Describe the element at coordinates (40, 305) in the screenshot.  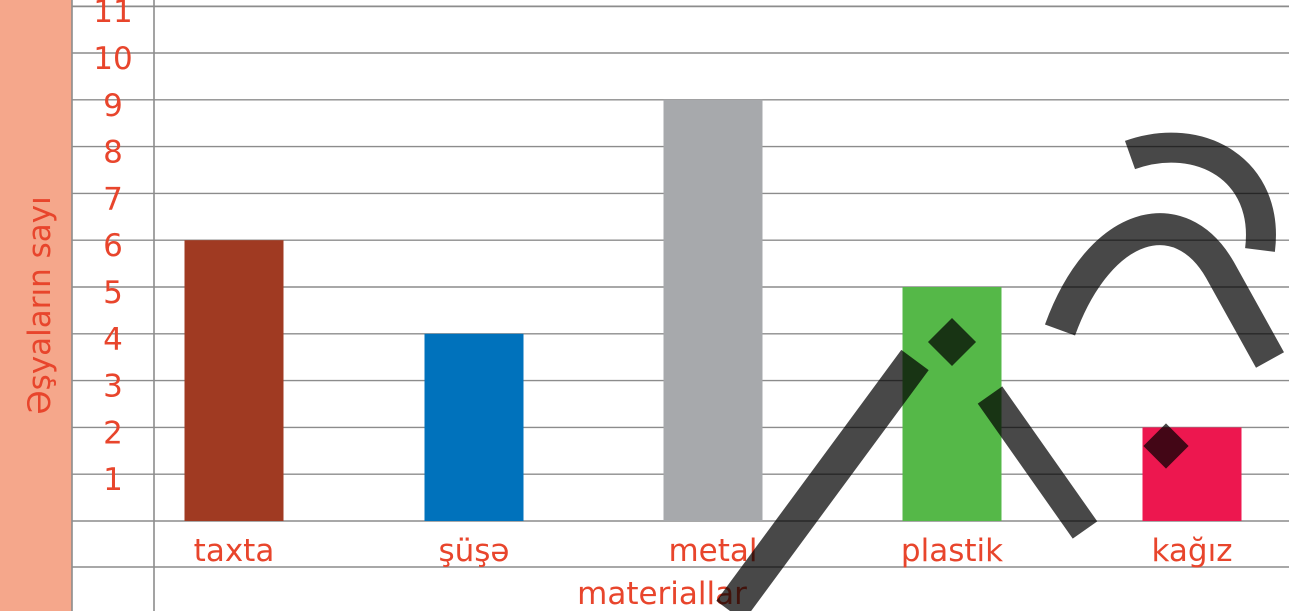
I see `y-axis-label: Əşyaların sayı` at that location.